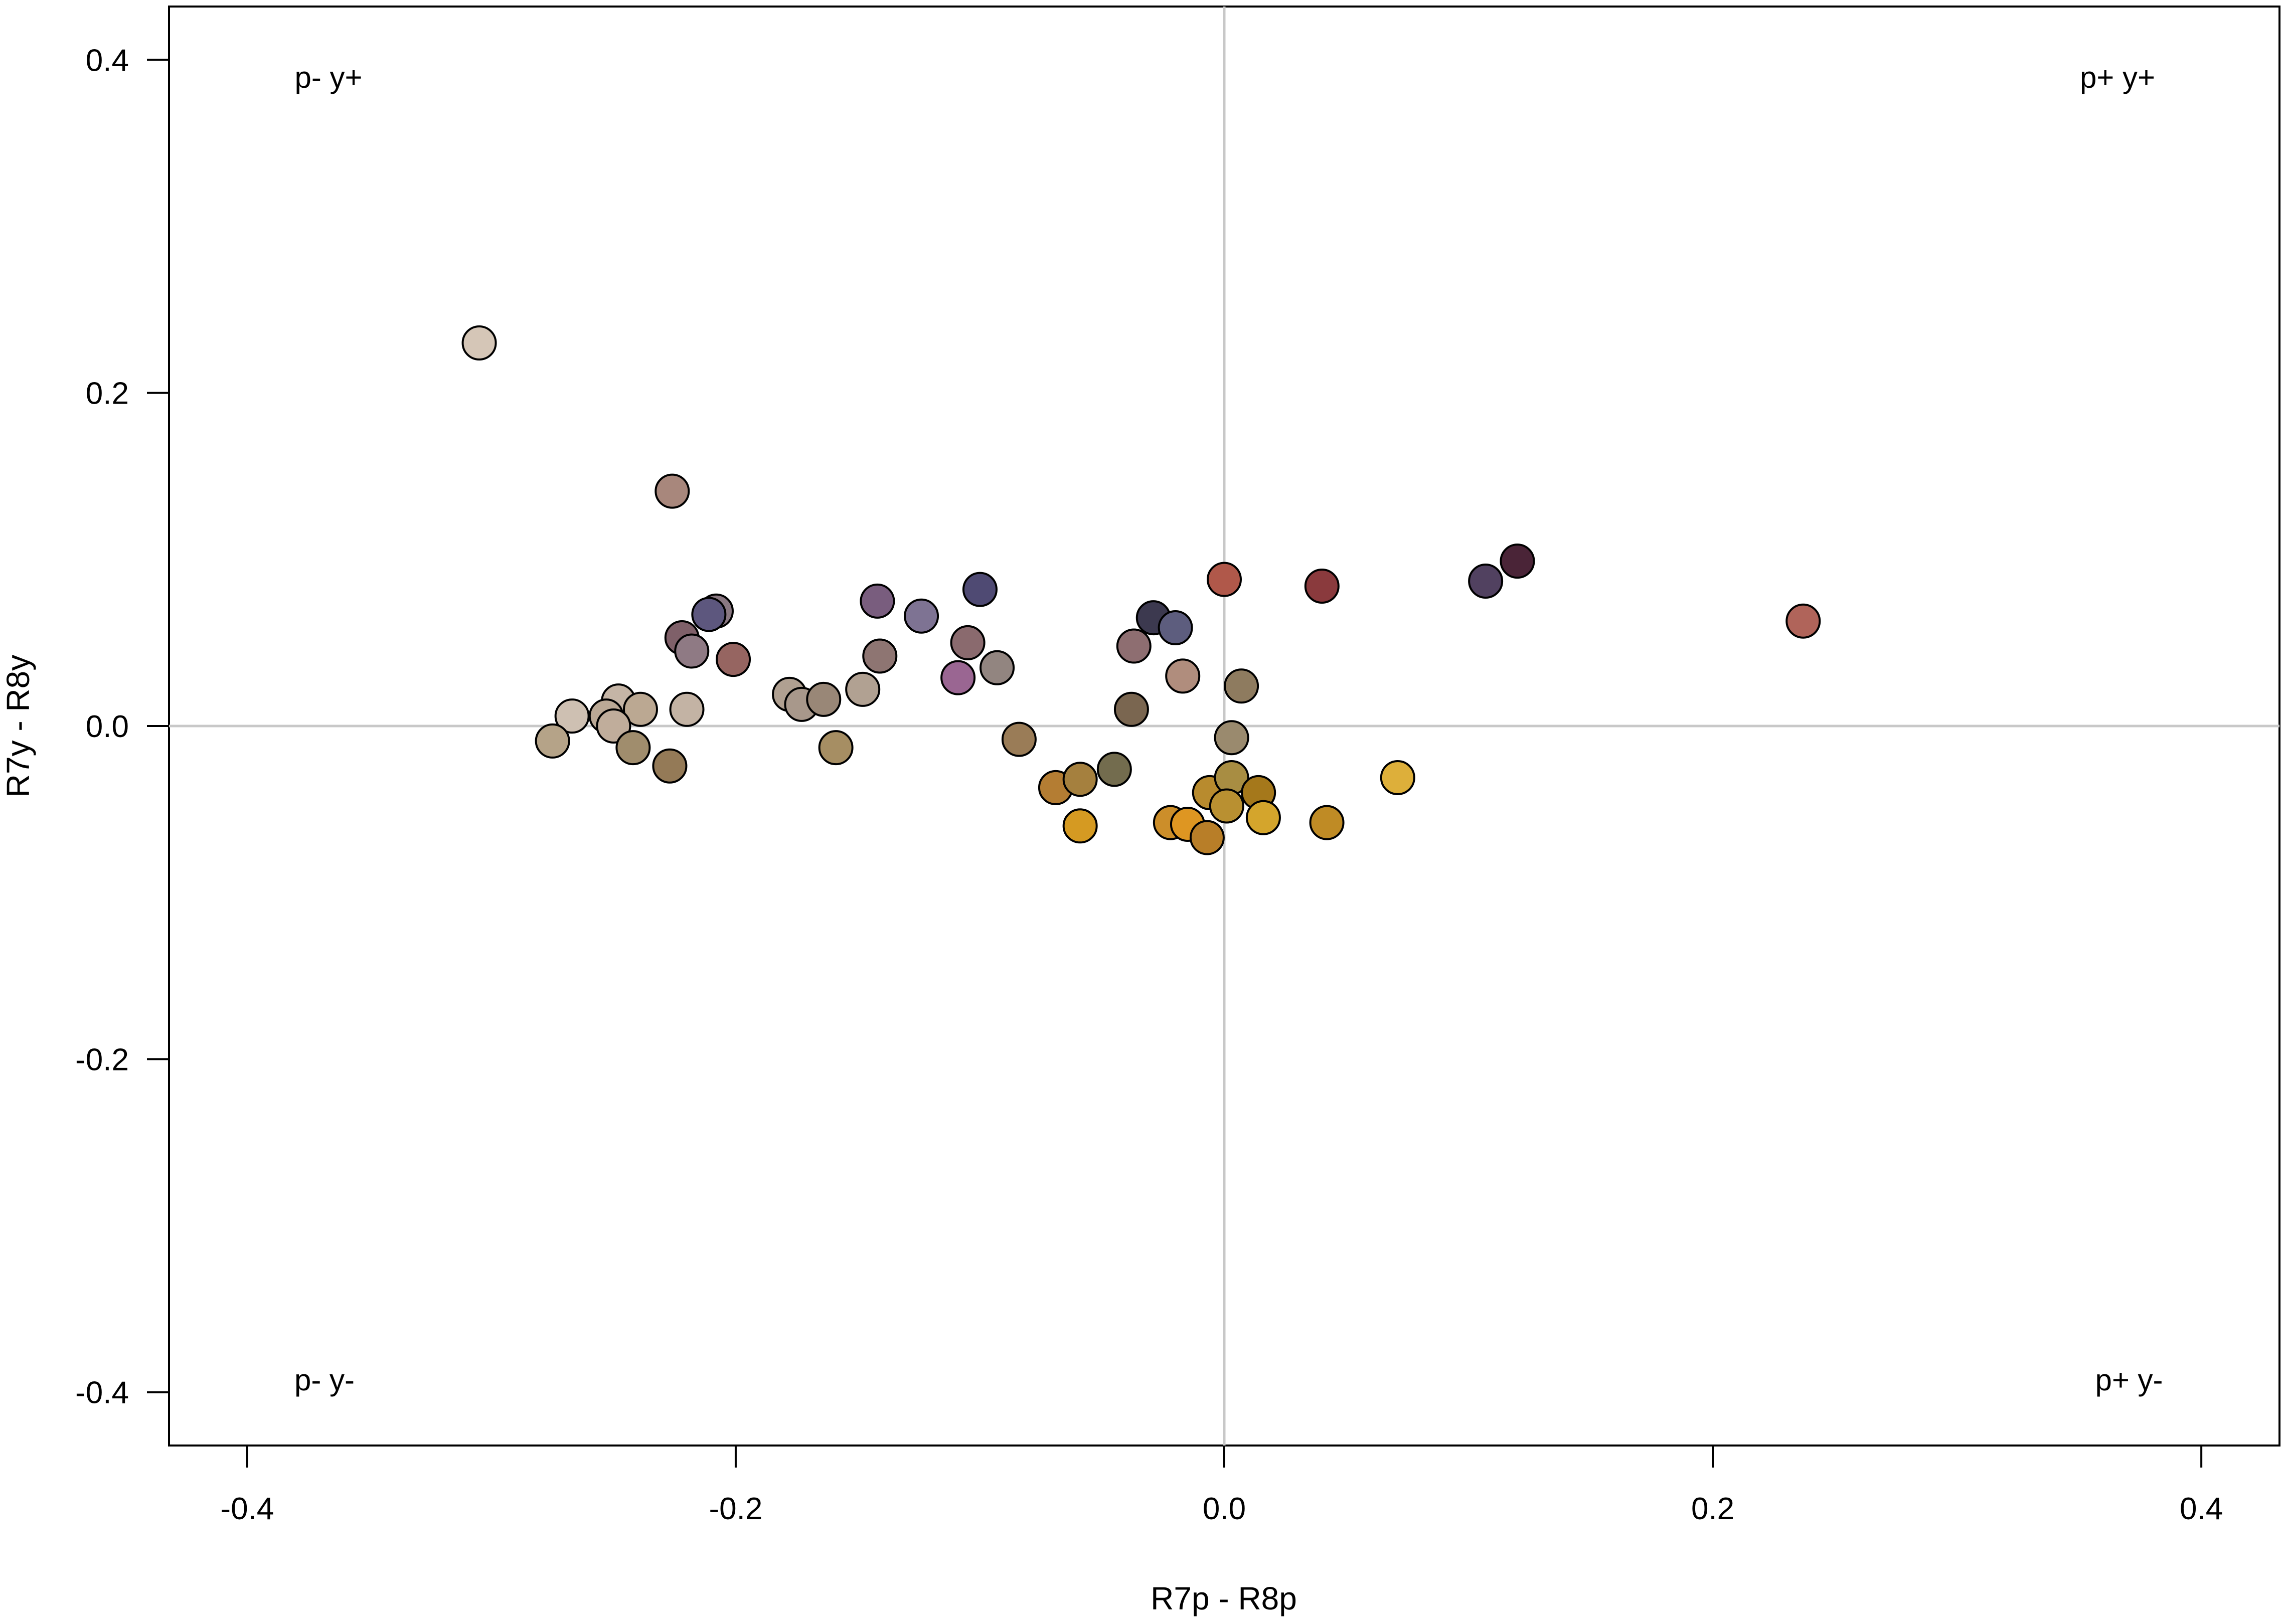 The height and width of the screenshot is (1624, 2282). What do you see at coordinates (107, 60) in the screenshot?
I see `y-tick-label: 0.4` at bounding box center [107, 60].